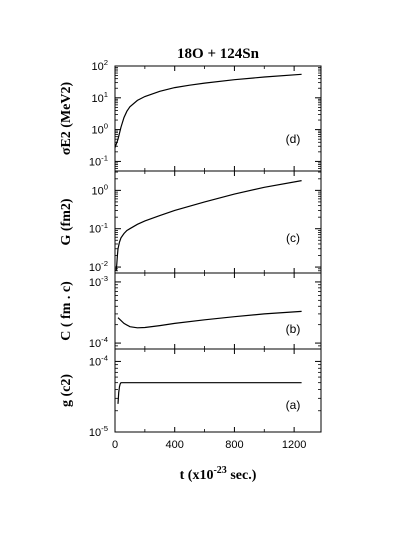 This screenshot has height=545, width=416. I want to click on series-line-c, so click(208, 225).